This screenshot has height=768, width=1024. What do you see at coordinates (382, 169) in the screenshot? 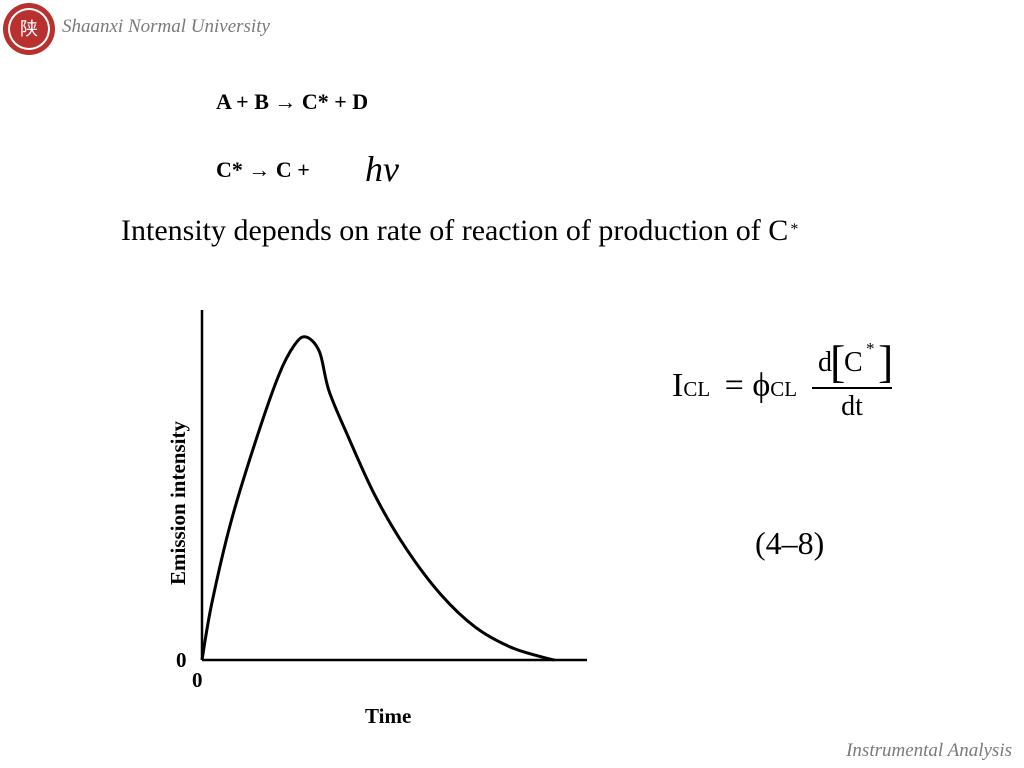
I see `h-nu-symbol: hν` at bounding box center [382, 169].